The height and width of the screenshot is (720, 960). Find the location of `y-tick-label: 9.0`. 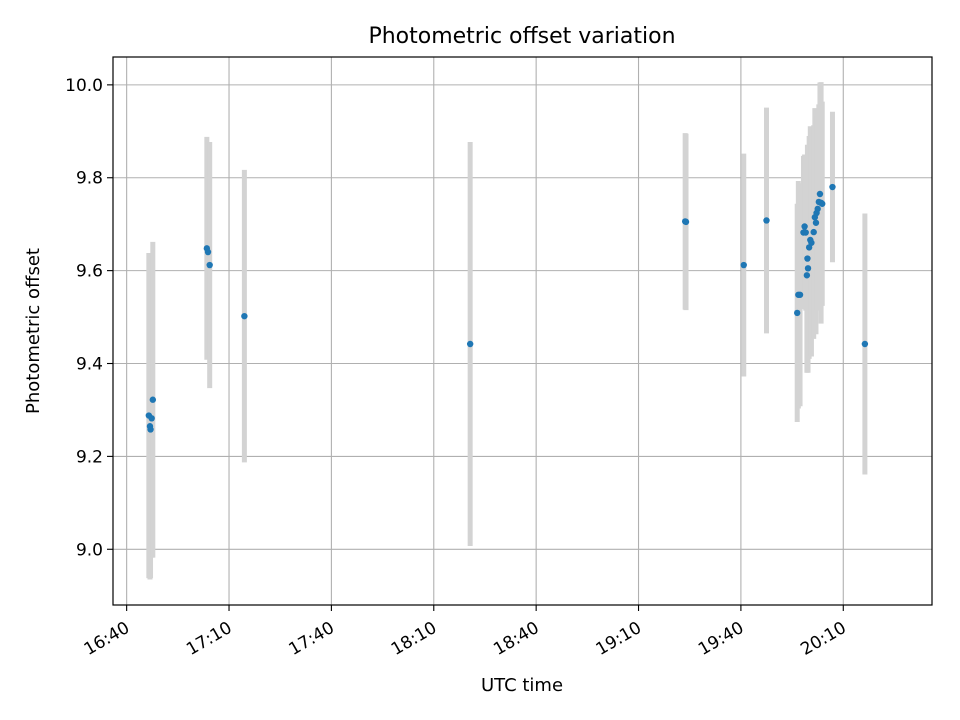

y-tick-label: 9.0 is located at coordinates (89, 550).